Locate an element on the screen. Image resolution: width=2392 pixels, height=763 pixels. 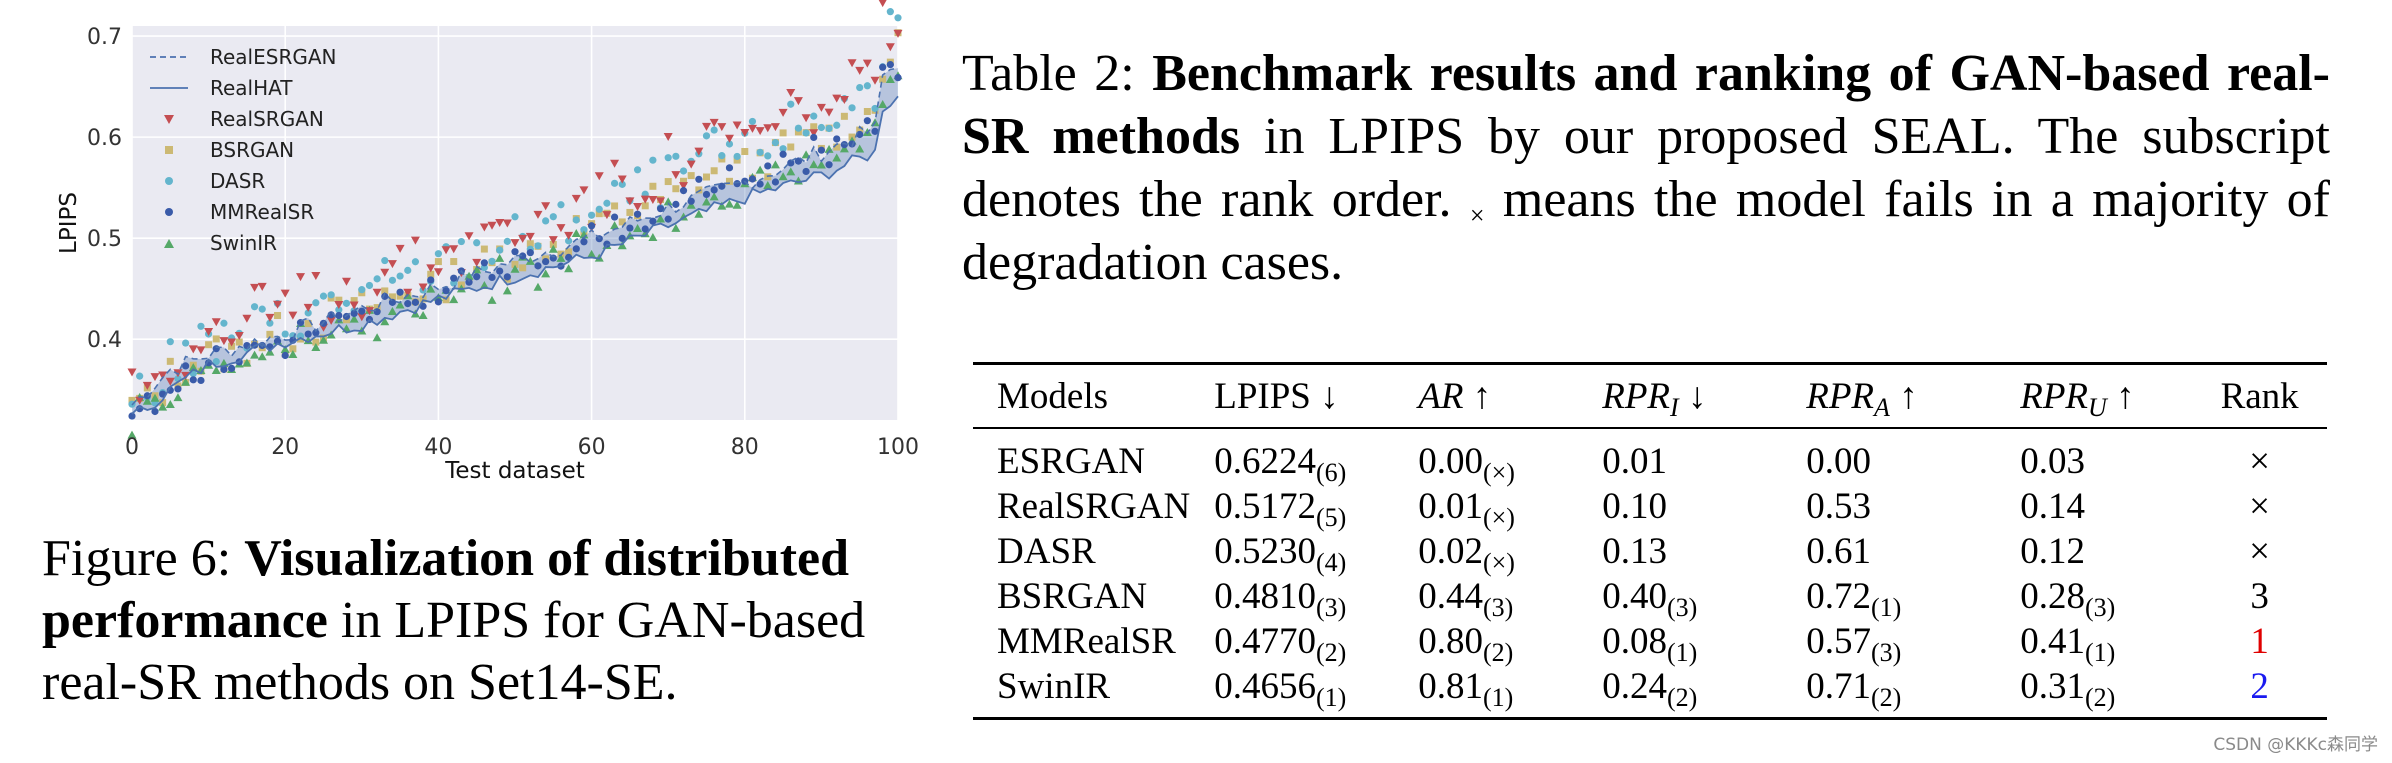
cell-ar: 0.00(×) is located at coordinates (1486, 457).